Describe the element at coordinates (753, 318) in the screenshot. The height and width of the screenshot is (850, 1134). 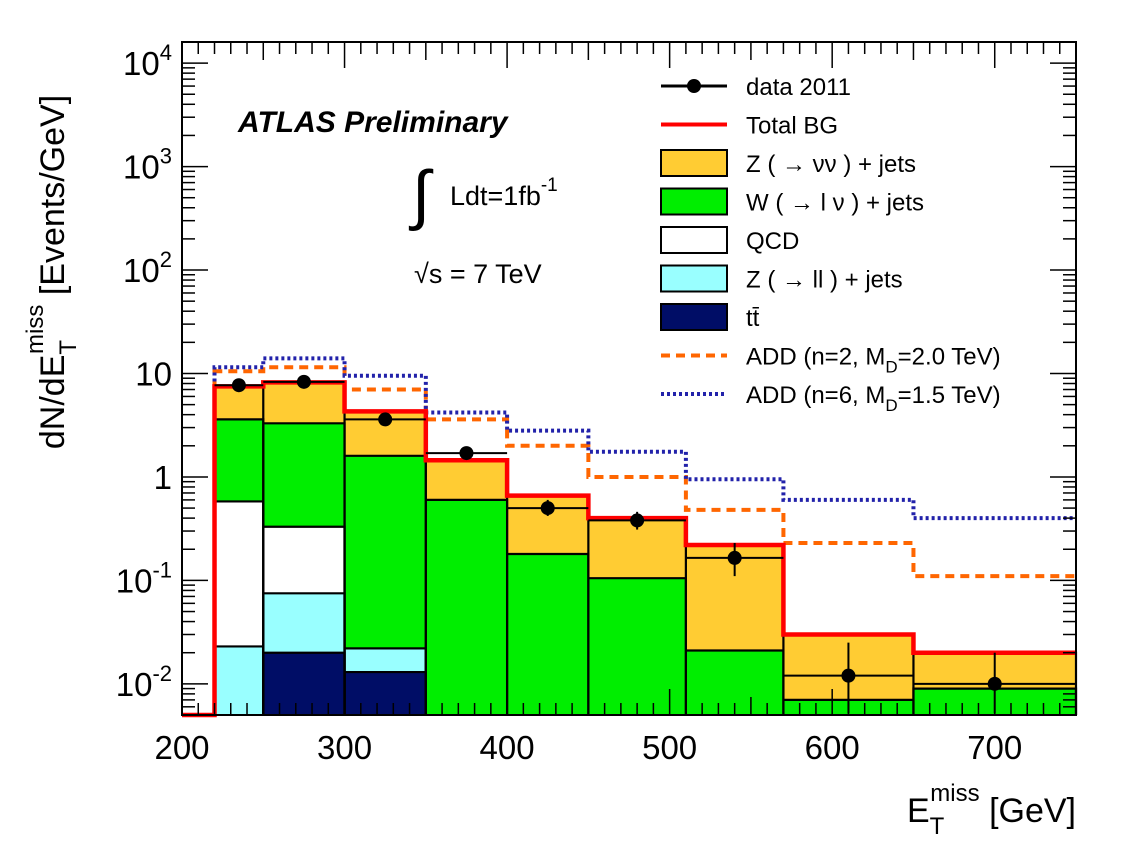
I see `legend-entry-7-label: tt̄` at that location.